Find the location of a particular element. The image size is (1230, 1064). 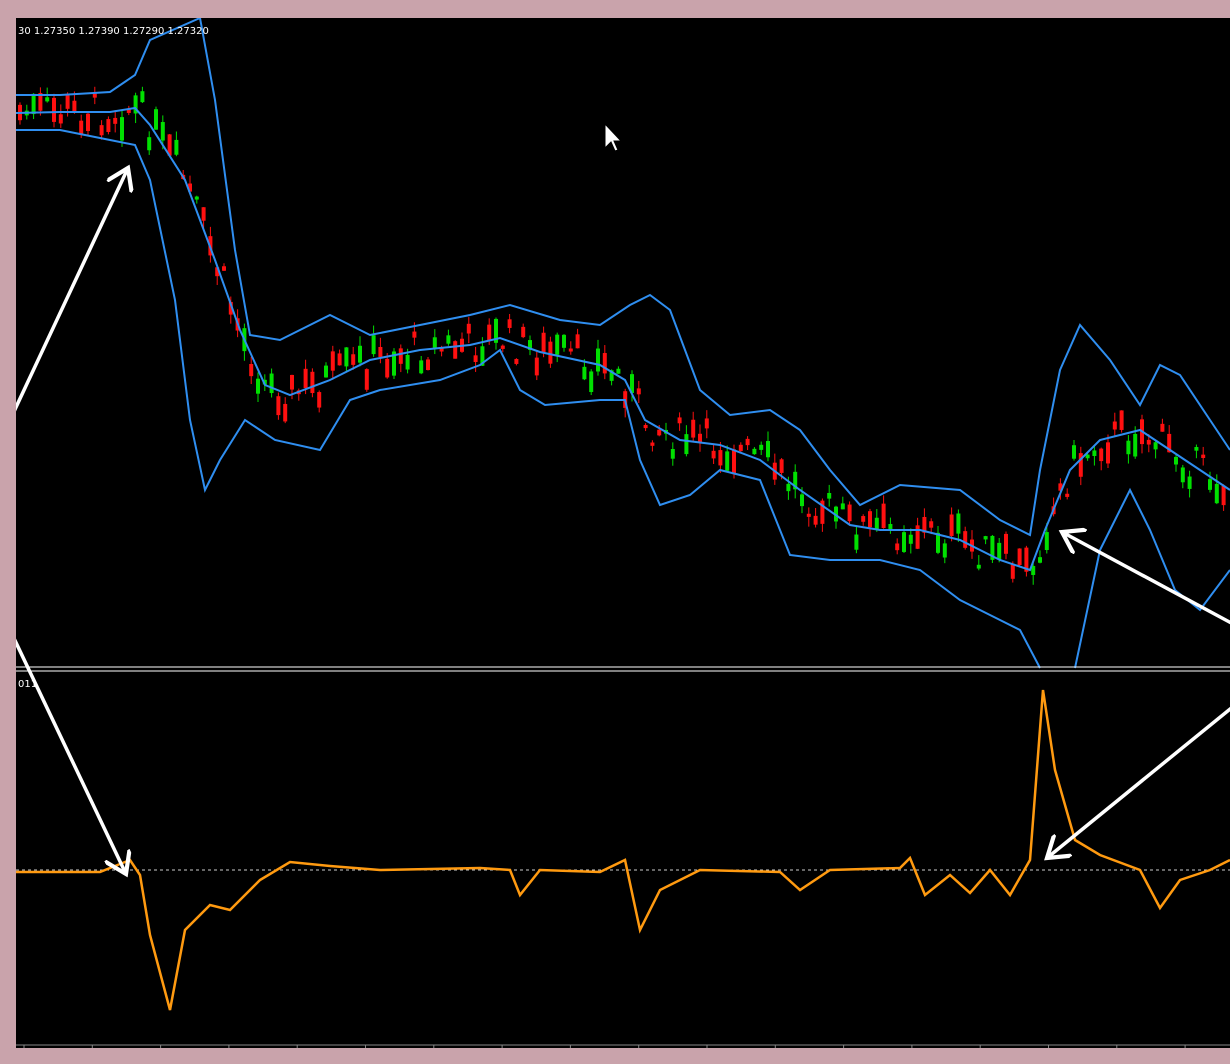

time-label: 20 Aug 20:30 is located at coordinates (330, 1056).